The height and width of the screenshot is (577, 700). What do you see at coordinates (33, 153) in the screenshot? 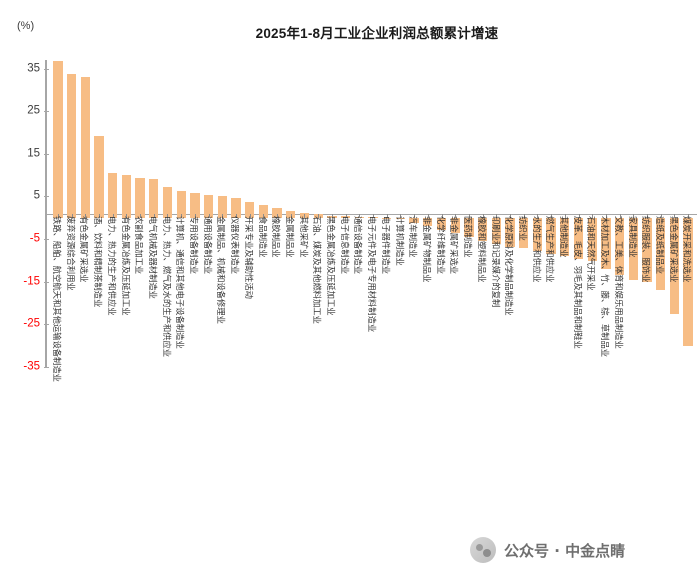
I see `y-axis-tick-label: 15` at bounding box center [33, 153].